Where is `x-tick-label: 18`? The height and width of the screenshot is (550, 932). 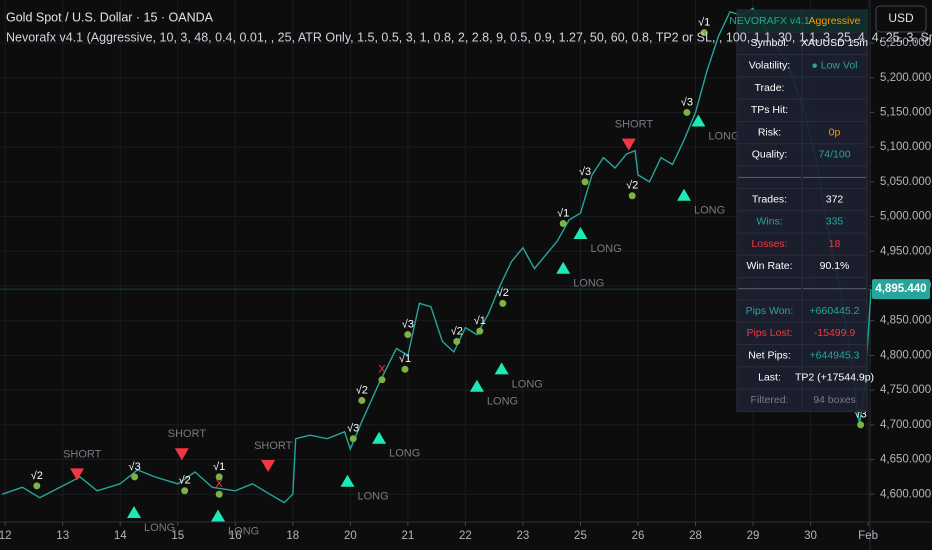 x-tick-label: 18 is located at coordinates (292, 536).